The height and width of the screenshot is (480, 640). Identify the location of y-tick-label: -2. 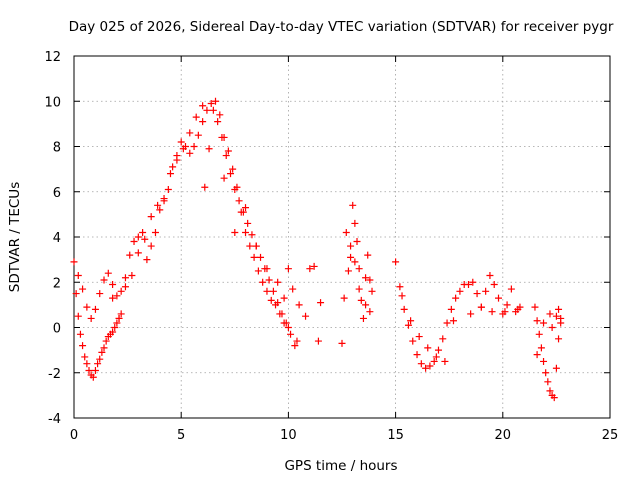
(54, 374).